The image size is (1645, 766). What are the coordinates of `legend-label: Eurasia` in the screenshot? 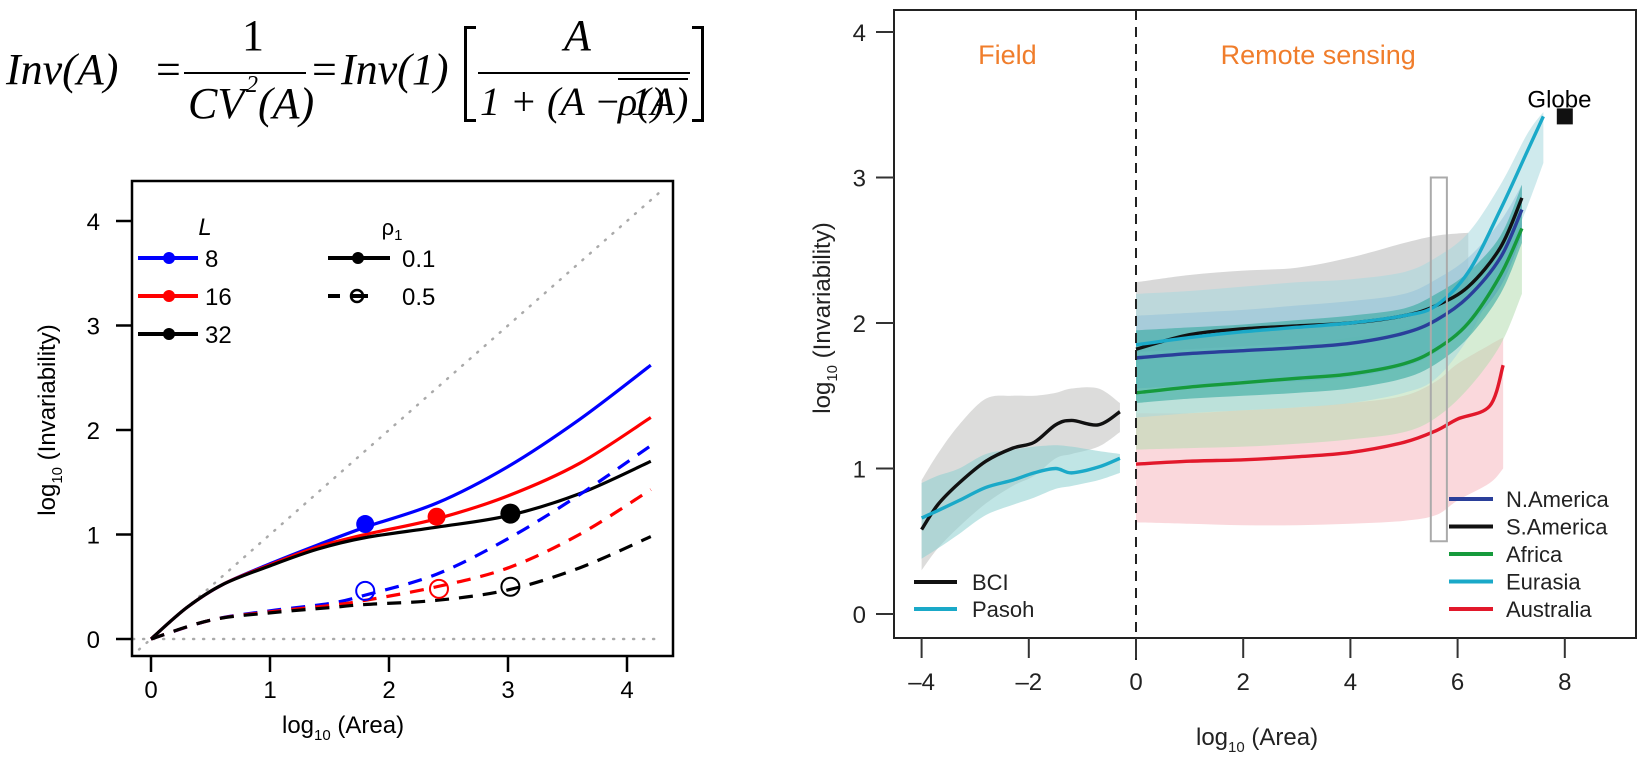 It's located at (1543, 582).